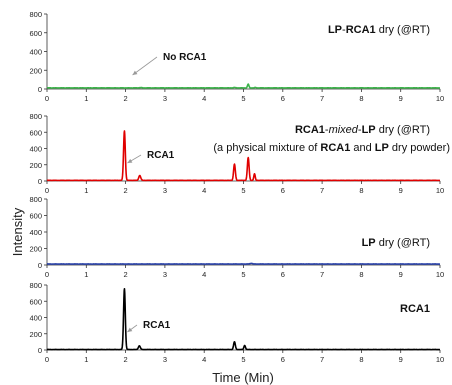  I want to click on panel-label: RCA1-mixed-LP dry (@RT), so click(362, 130).